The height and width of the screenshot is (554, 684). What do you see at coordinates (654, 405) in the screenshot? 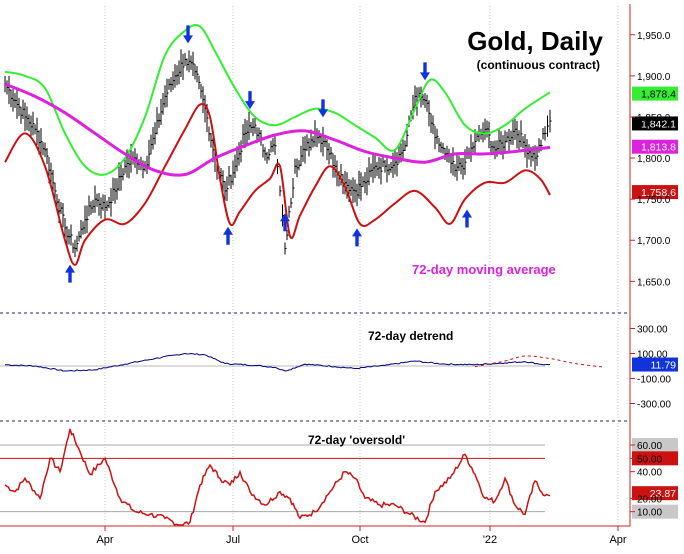
I see `y-tick-label: -300.00` at bounding box center [654, 405].